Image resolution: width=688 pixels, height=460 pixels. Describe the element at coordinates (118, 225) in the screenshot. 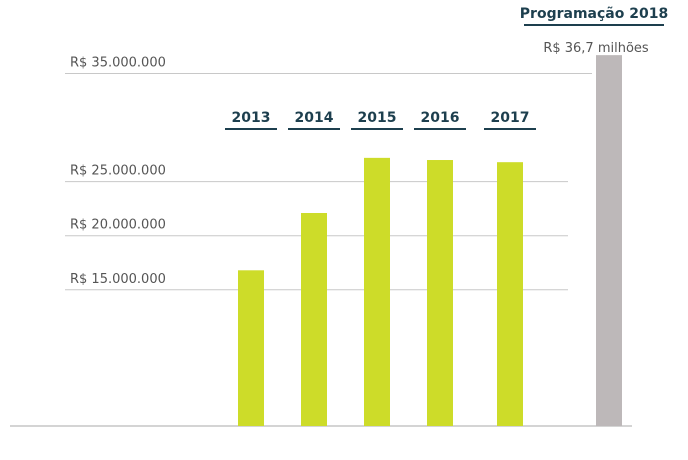

I see `y-tick-label: R$ 20.000.000` at that location.